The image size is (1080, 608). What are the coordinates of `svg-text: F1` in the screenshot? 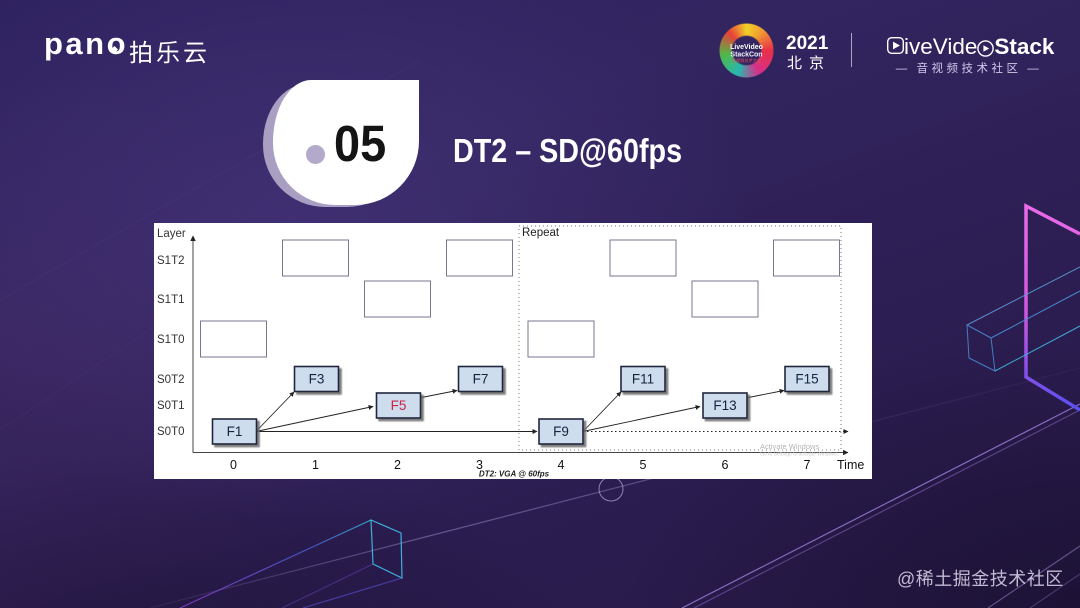 It's located at (235, 431).